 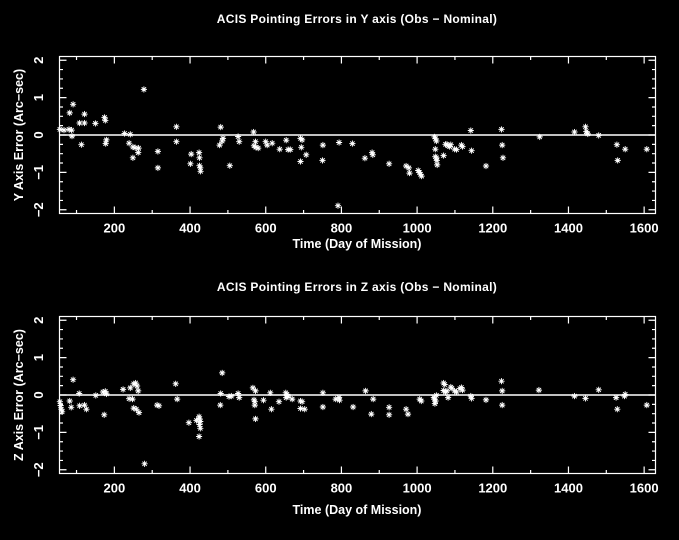 I want to click on z-plot-y-axis-title: Z Axis Error (Arc−sec), so click(x=19, y=395).